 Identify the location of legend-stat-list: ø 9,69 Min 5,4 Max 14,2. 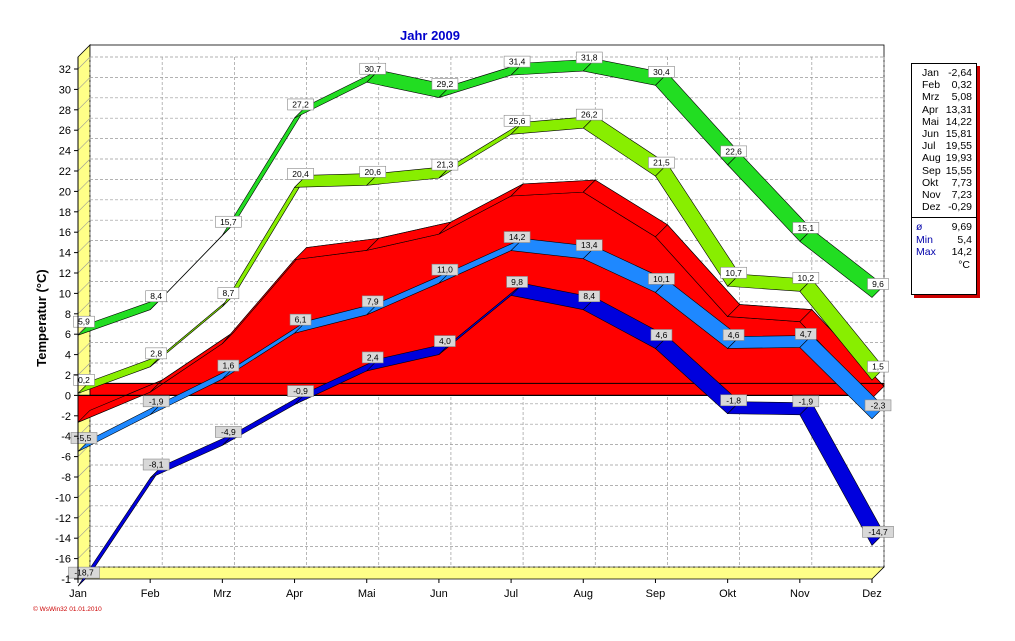
(944, 240).